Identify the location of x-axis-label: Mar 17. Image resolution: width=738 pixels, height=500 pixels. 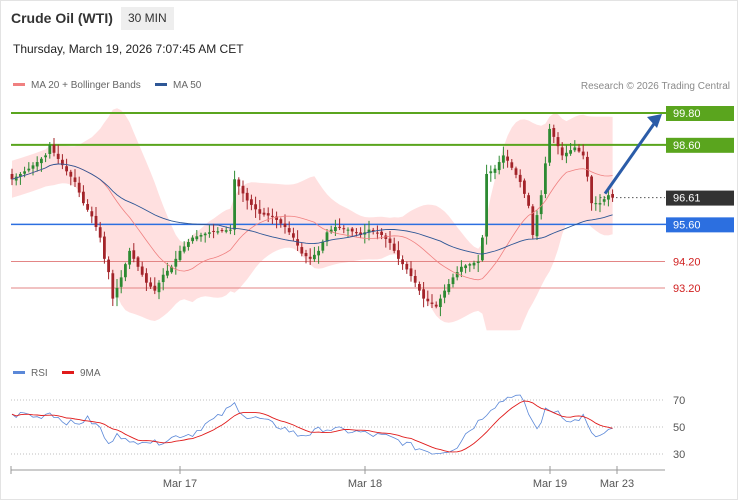
(180, 484).